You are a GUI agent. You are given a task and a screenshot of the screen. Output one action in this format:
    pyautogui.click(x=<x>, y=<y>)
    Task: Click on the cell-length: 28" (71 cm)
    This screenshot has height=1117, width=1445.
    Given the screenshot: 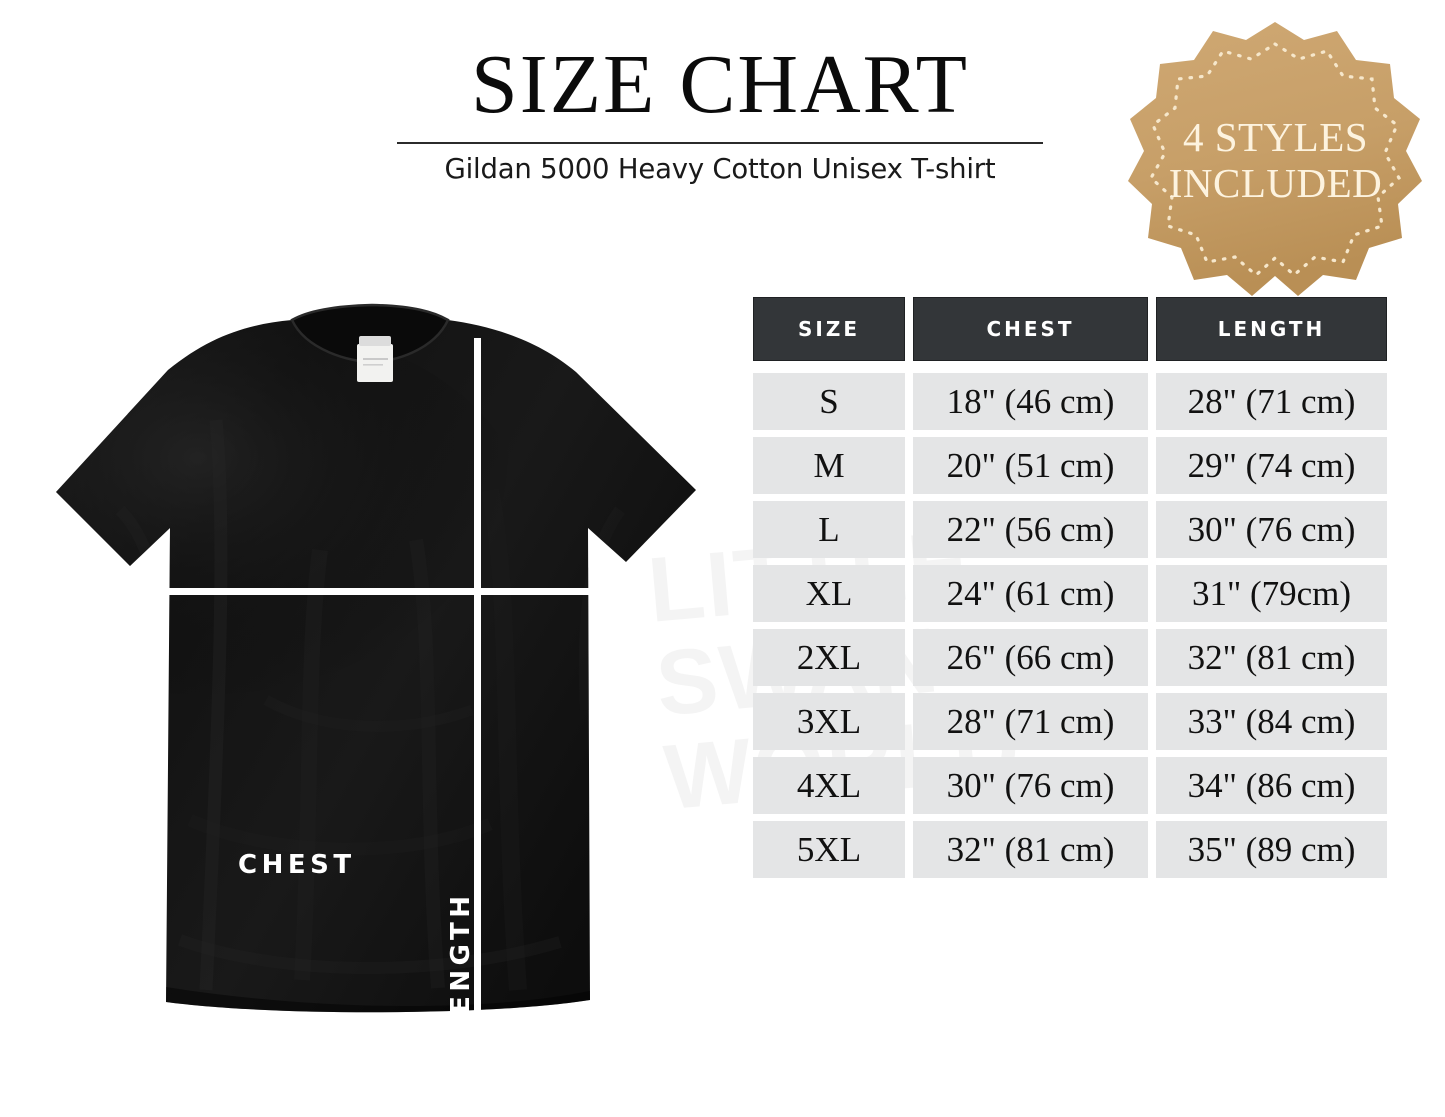 What is the action you would take?
    pyautogui.click(x=1271, y=401)
    